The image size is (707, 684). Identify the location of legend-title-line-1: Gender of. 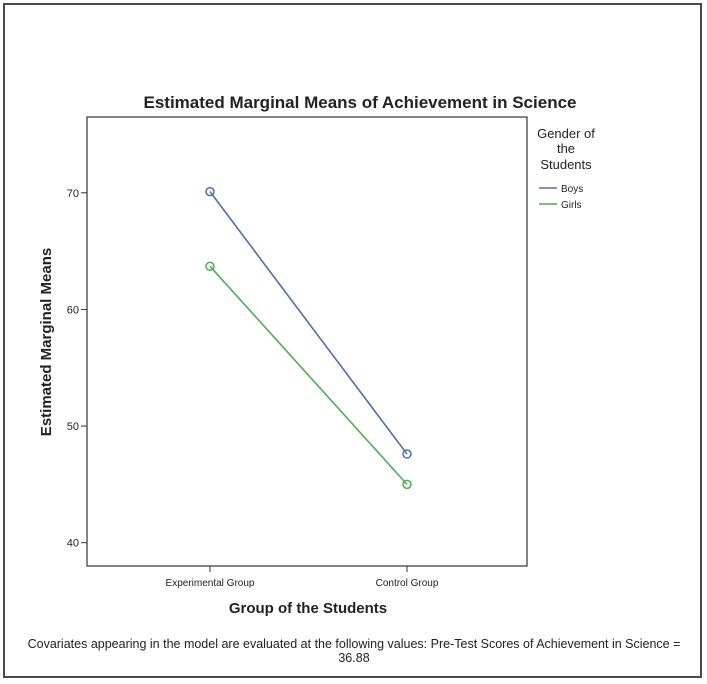
(566, 133).